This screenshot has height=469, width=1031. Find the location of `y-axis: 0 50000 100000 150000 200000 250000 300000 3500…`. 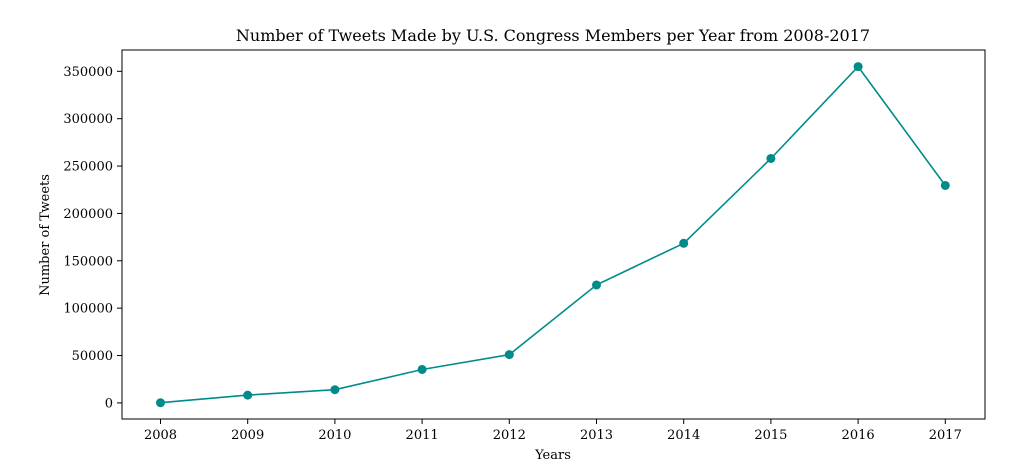

y-axis: 0 50000 100000 150000 200000 250000 300000 3500… is located at coordinates (92, 238).